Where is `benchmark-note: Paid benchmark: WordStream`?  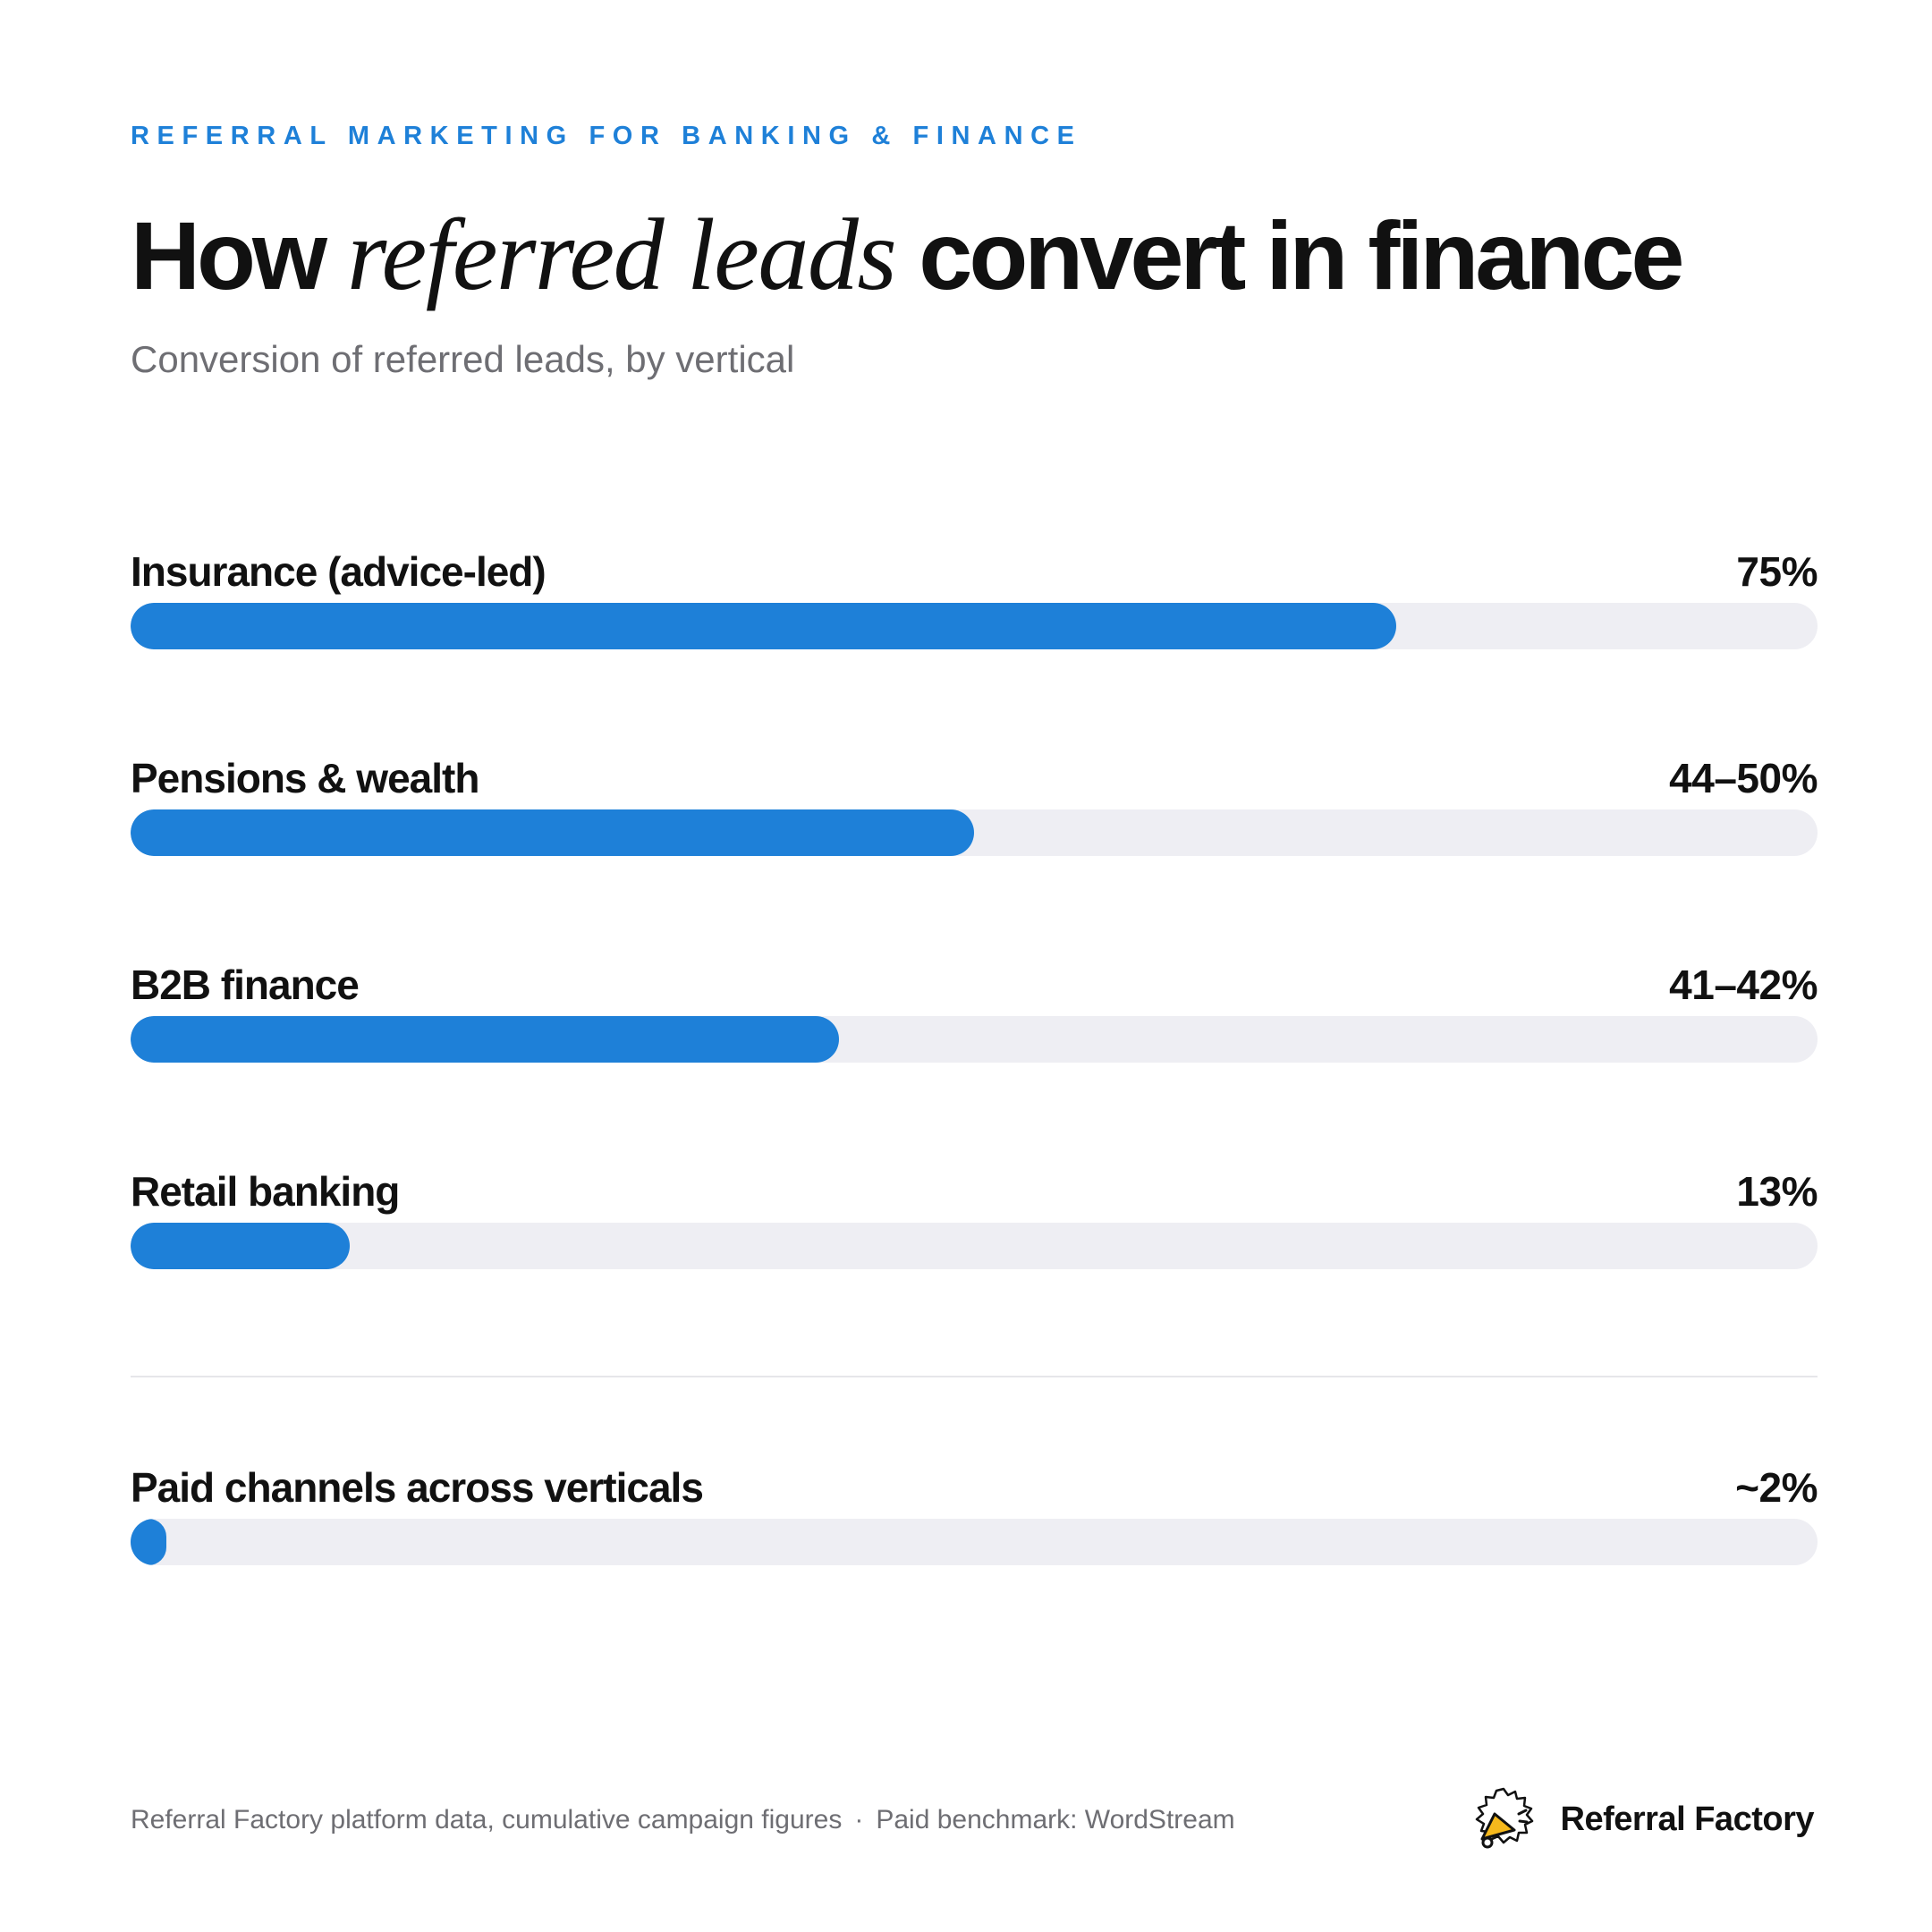 benchmark-note: Paid benchmark: WordStream is located at coordinates (1055, 1820).